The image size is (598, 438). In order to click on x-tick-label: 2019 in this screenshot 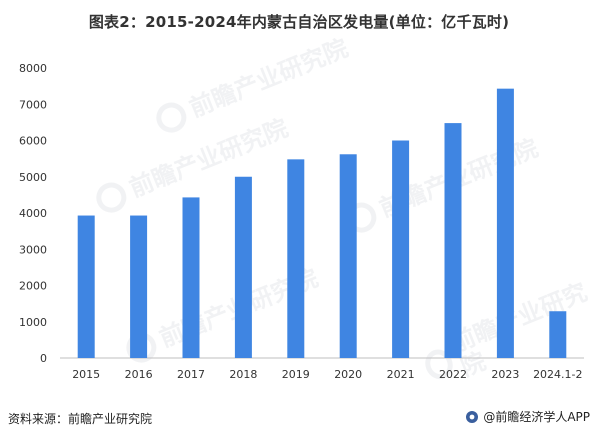, I will do `click(296, 374)`.